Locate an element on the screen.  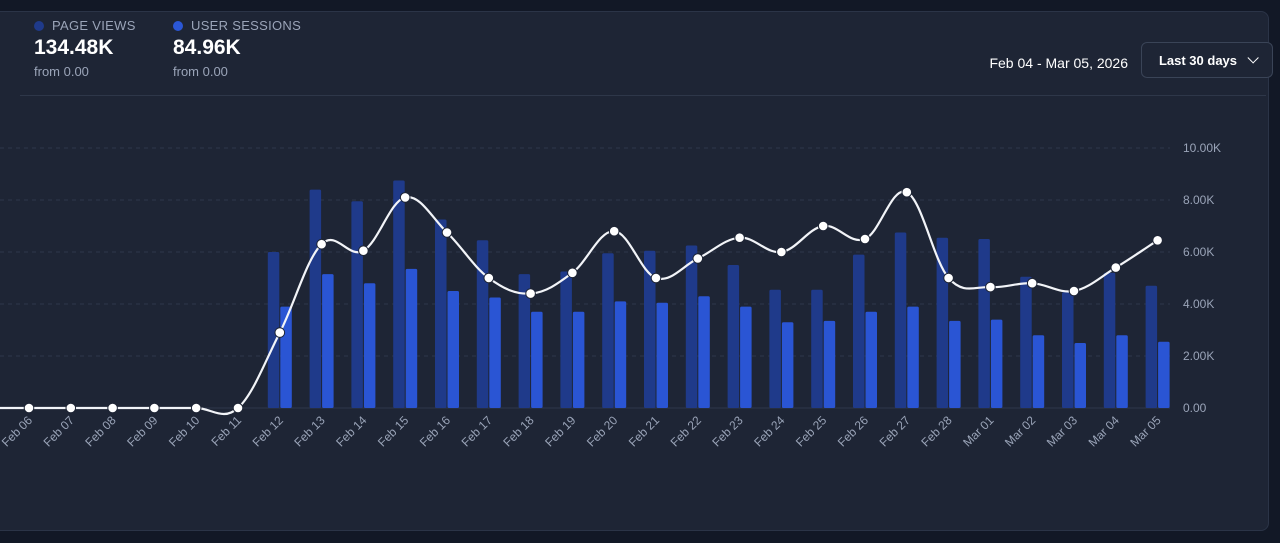
user-sessions-dot-icon is located at coordinates (178, 25).